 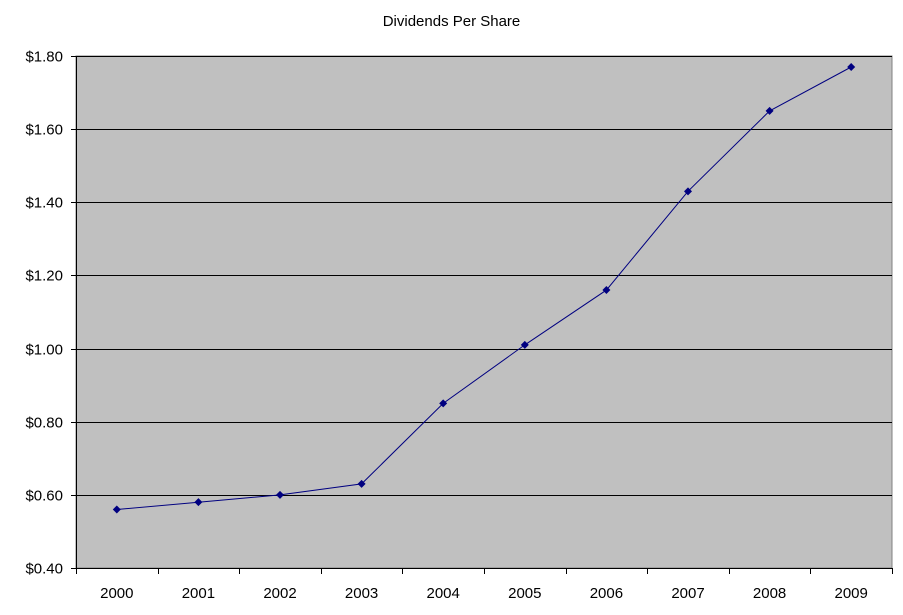 What do you see at coordinates (198, 593) in the screenshot?
I see `x-tick-label: 2001` at bounding box center [198, 593].